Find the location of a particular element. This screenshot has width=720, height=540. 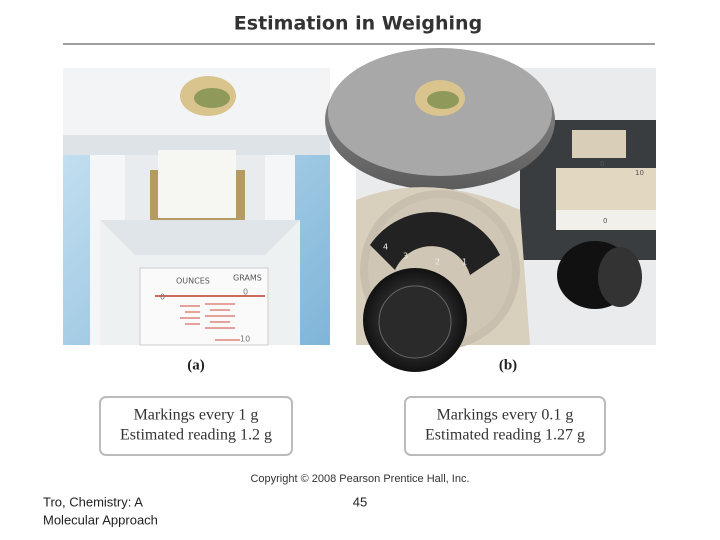

dial-mark: 4 is located at coordinates (385, 247).